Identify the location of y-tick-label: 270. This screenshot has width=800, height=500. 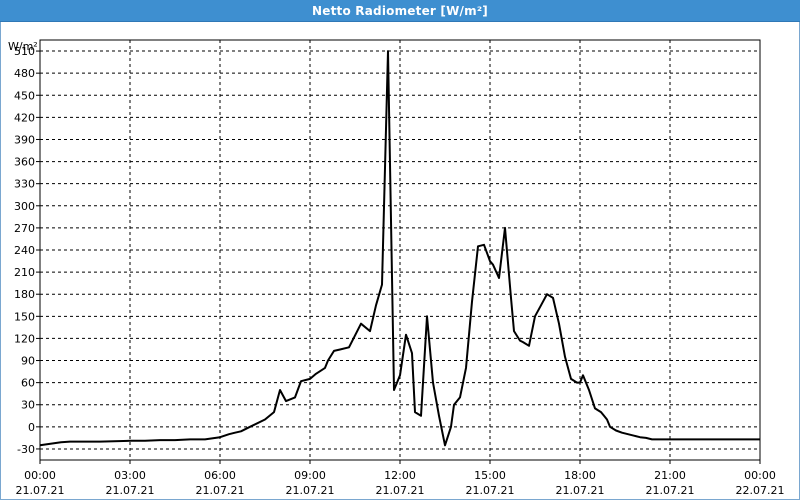
(24, 228).